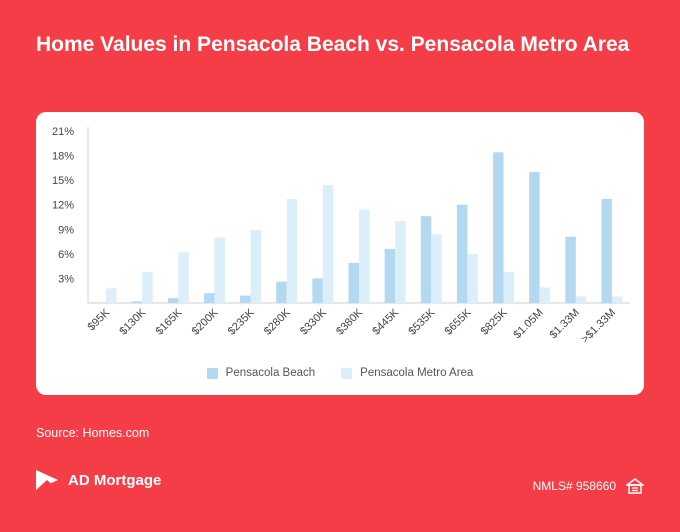 The height and width of the screenshot is (532, 680). I want to click on x-tick-label: $535K, so click(421, 321).